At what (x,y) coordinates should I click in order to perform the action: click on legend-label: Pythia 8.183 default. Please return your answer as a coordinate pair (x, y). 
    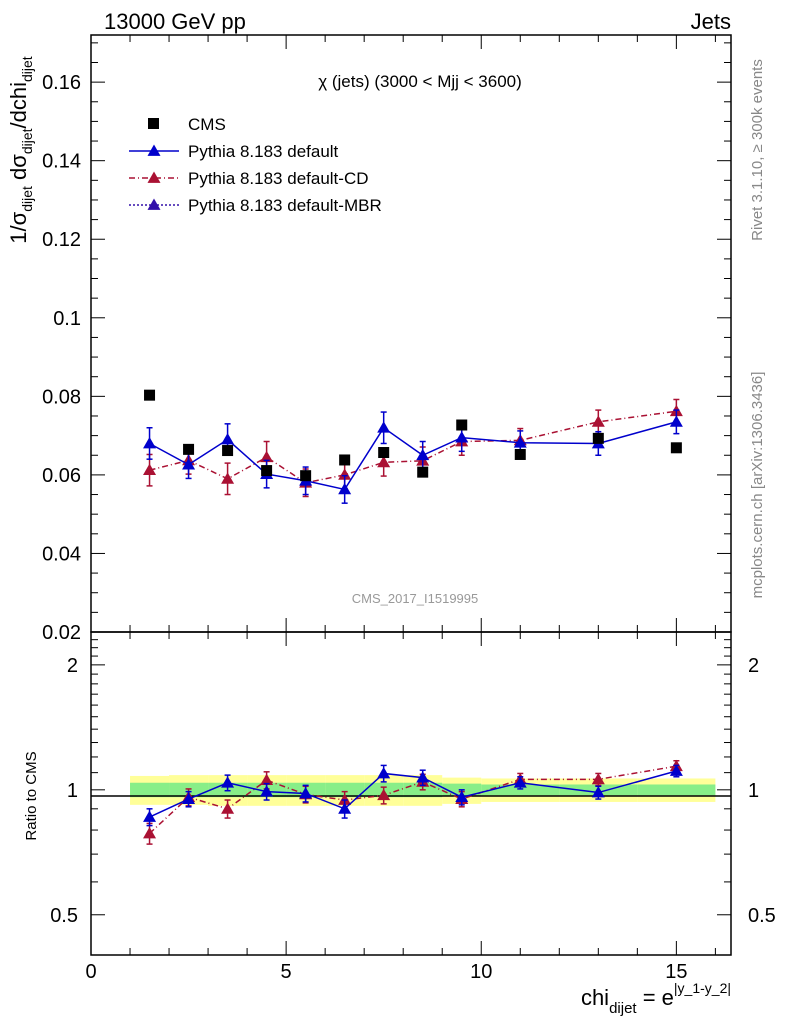
    Looking at the image, I should click on (263, 151).